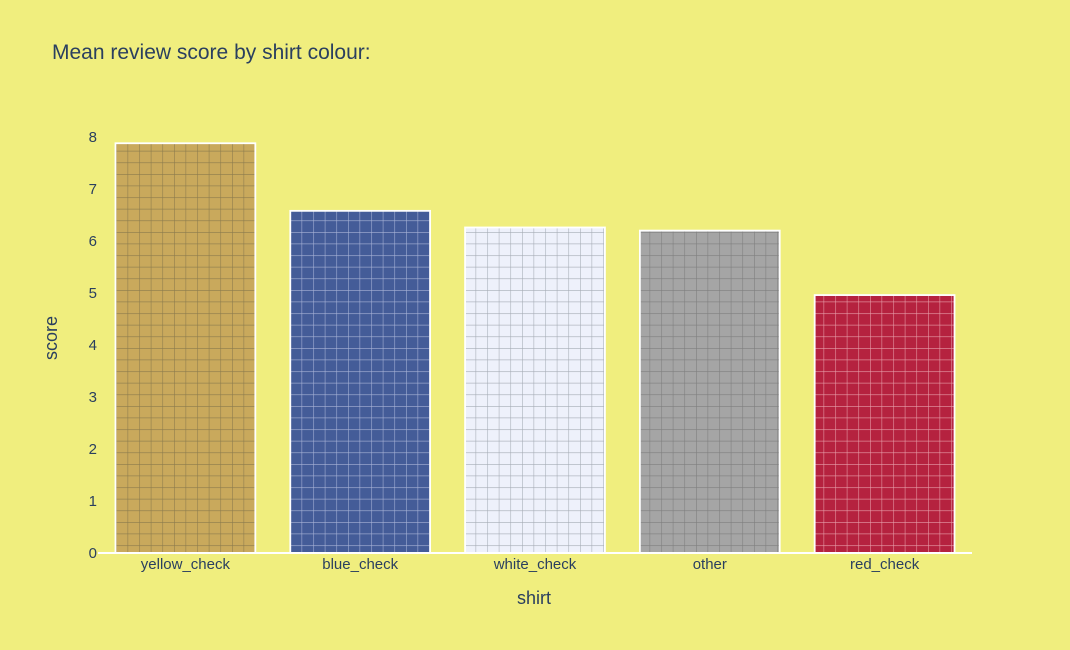 This screenshot has height=650, width=1070. I want to click on x-tick-label: blue_check, so click(360, 564).